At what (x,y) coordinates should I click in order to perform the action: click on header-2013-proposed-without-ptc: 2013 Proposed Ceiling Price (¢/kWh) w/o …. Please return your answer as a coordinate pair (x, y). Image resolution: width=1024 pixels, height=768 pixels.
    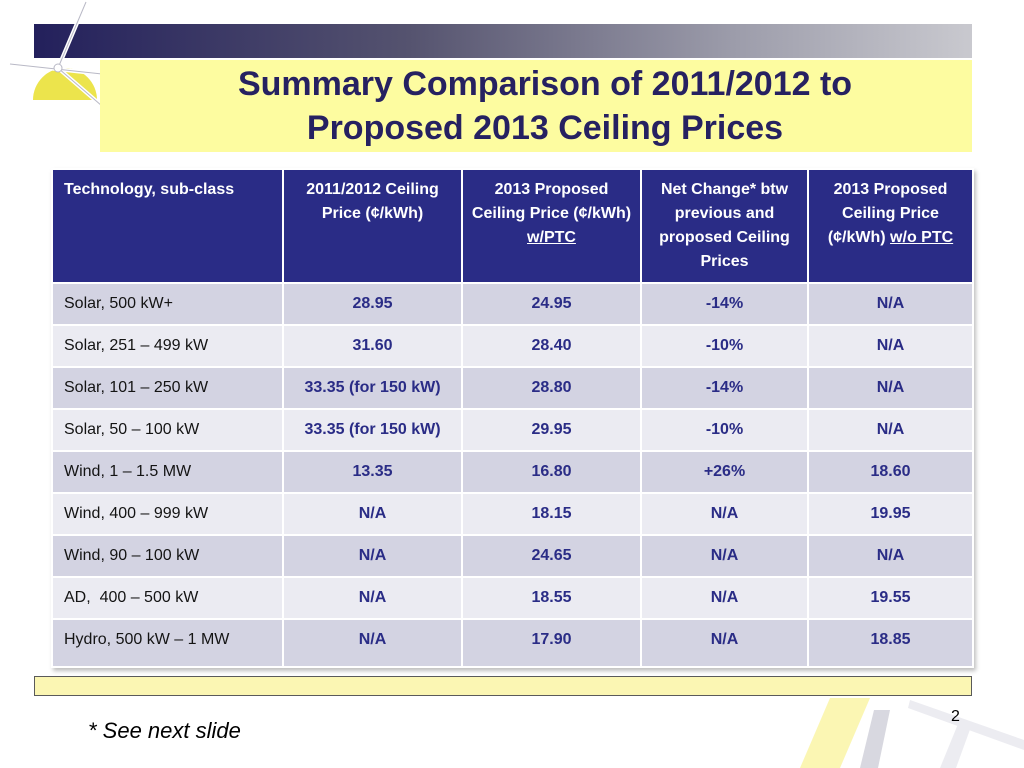
    Looking at the image, I should click on (890, 226).